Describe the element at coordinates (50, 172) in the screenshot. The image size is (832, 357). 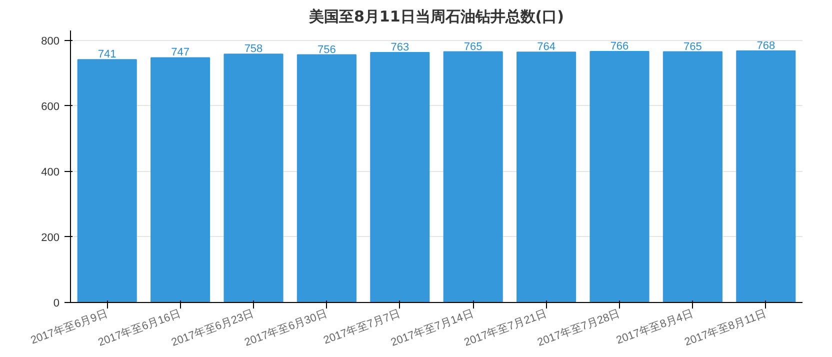
I see `y-tick-label: 400` at that location.